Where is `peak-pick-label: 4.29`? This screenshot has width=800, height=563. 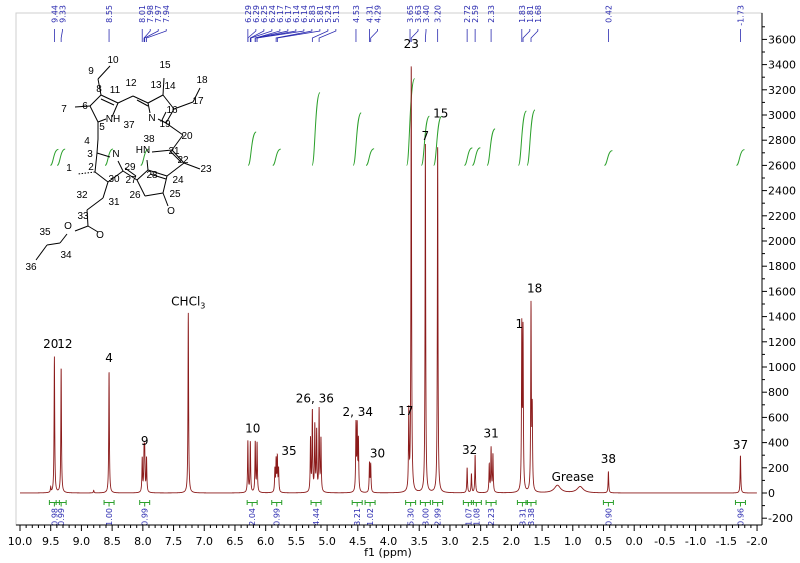 peak-pick-label: 4.29 is located at coordinates (377, 14).